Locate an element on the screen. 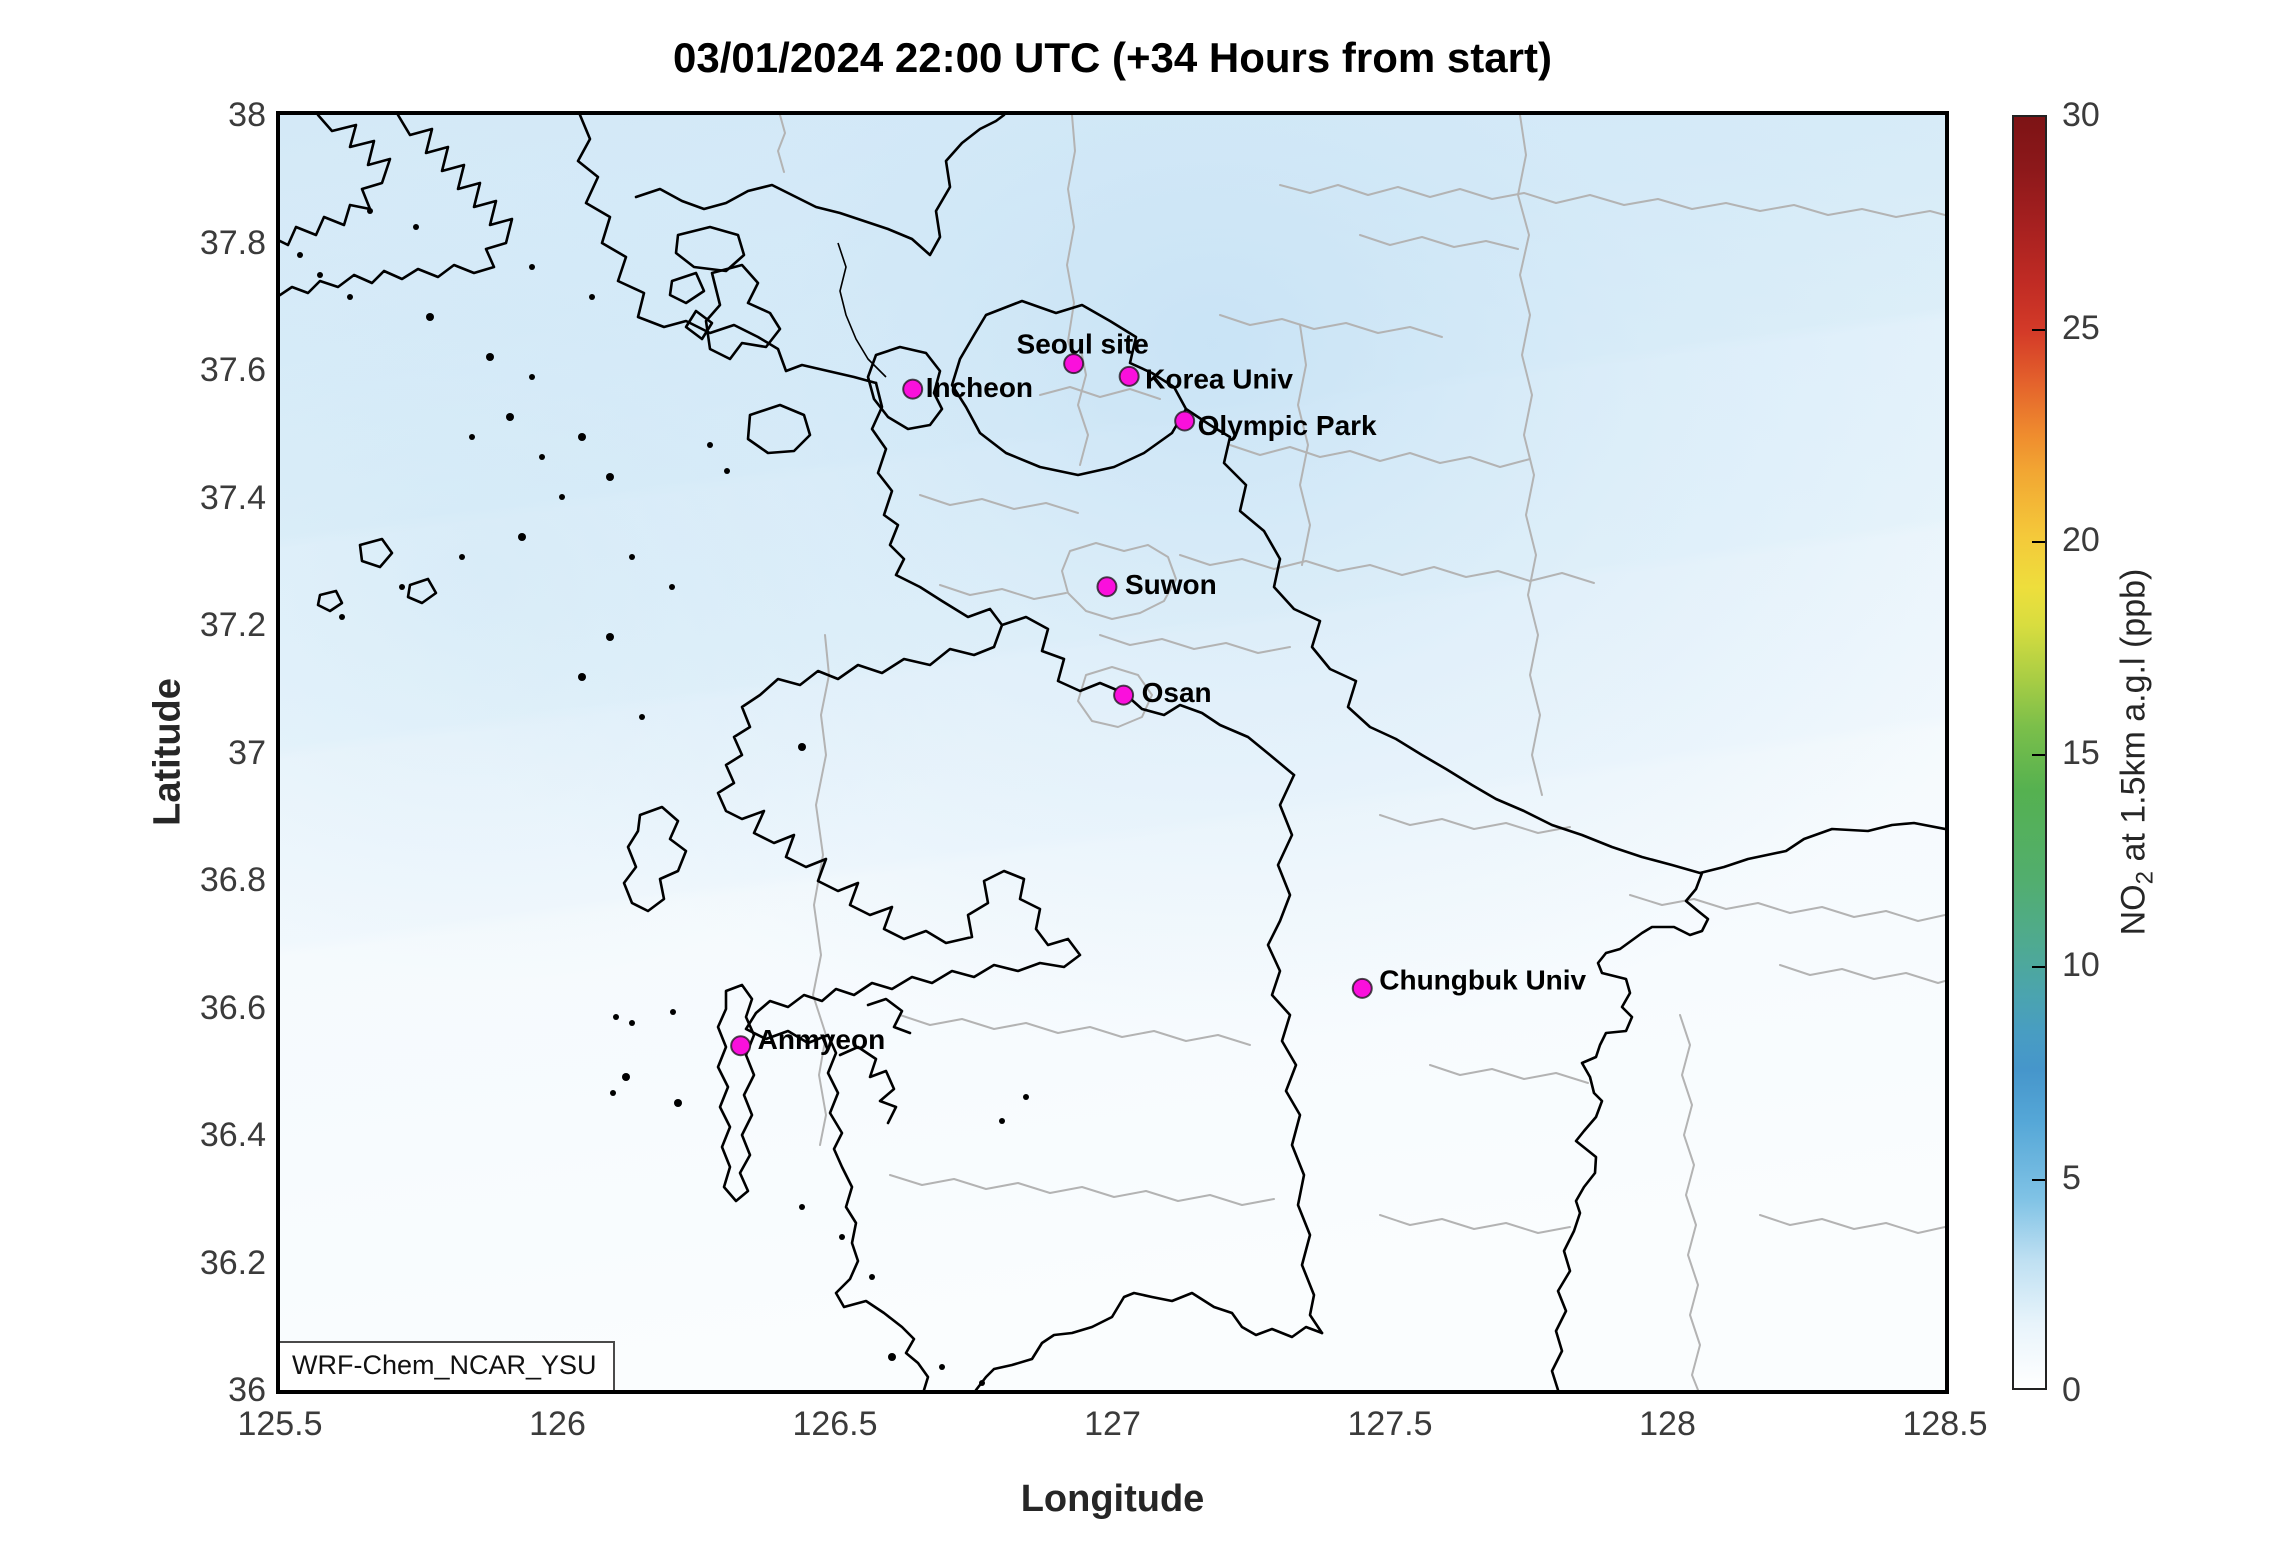 The width and height of the screenshot is (2292, 1563). y-tick-label: 37.6 is located at coordinates (232, 370).